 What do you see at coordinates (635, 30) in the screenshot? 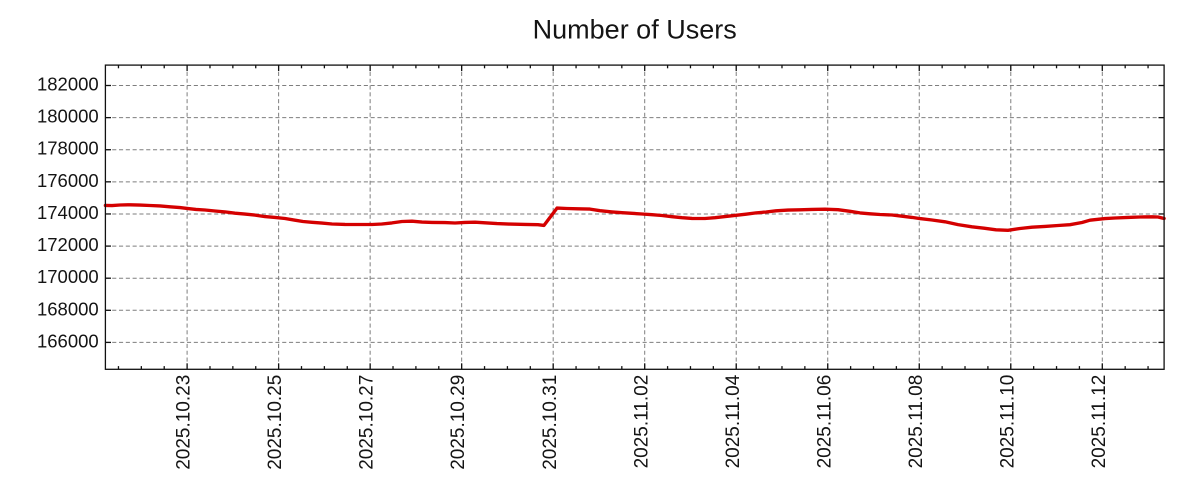
I see `svg-text: Number of Users` at bounding box center [635, 30].